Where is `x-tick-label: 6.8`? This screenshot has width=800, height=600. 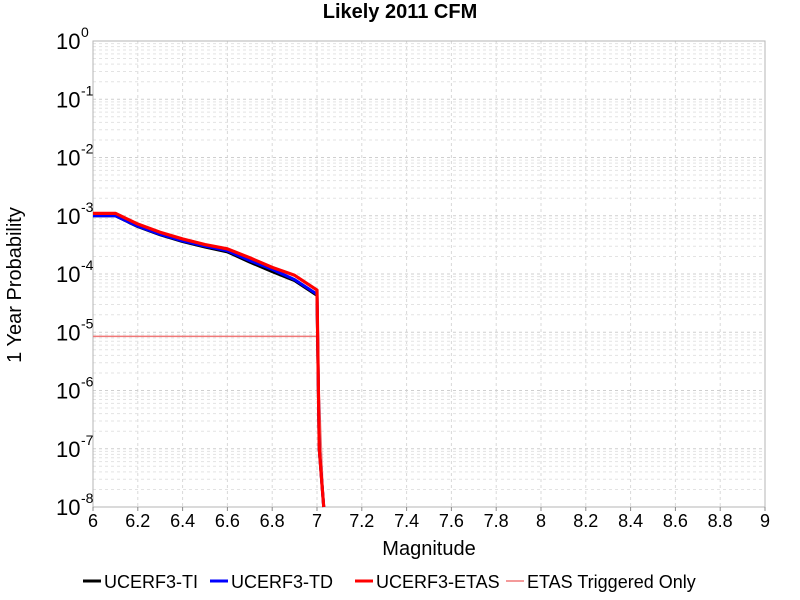 x-tick-label: 6.8 is located at coordinates (272, 521).